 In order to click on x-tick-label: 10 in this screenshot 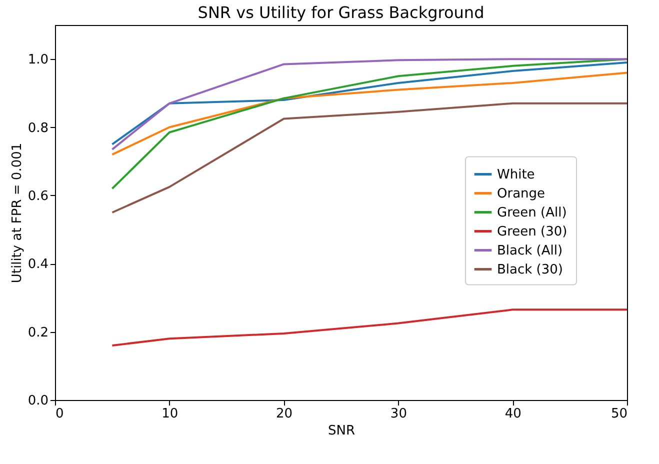, I will do `click(170, 414)`.